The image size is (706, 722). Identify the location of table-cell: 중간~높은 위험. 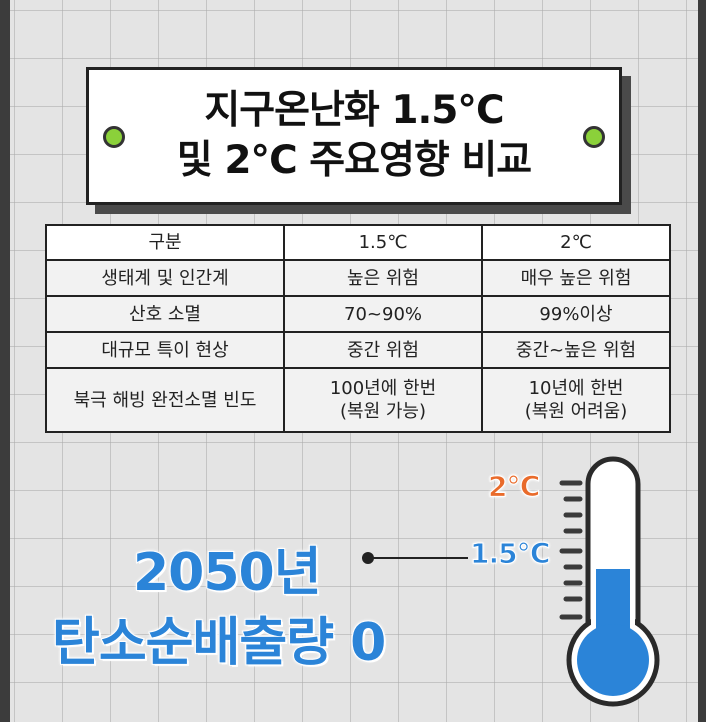
(576, 350).